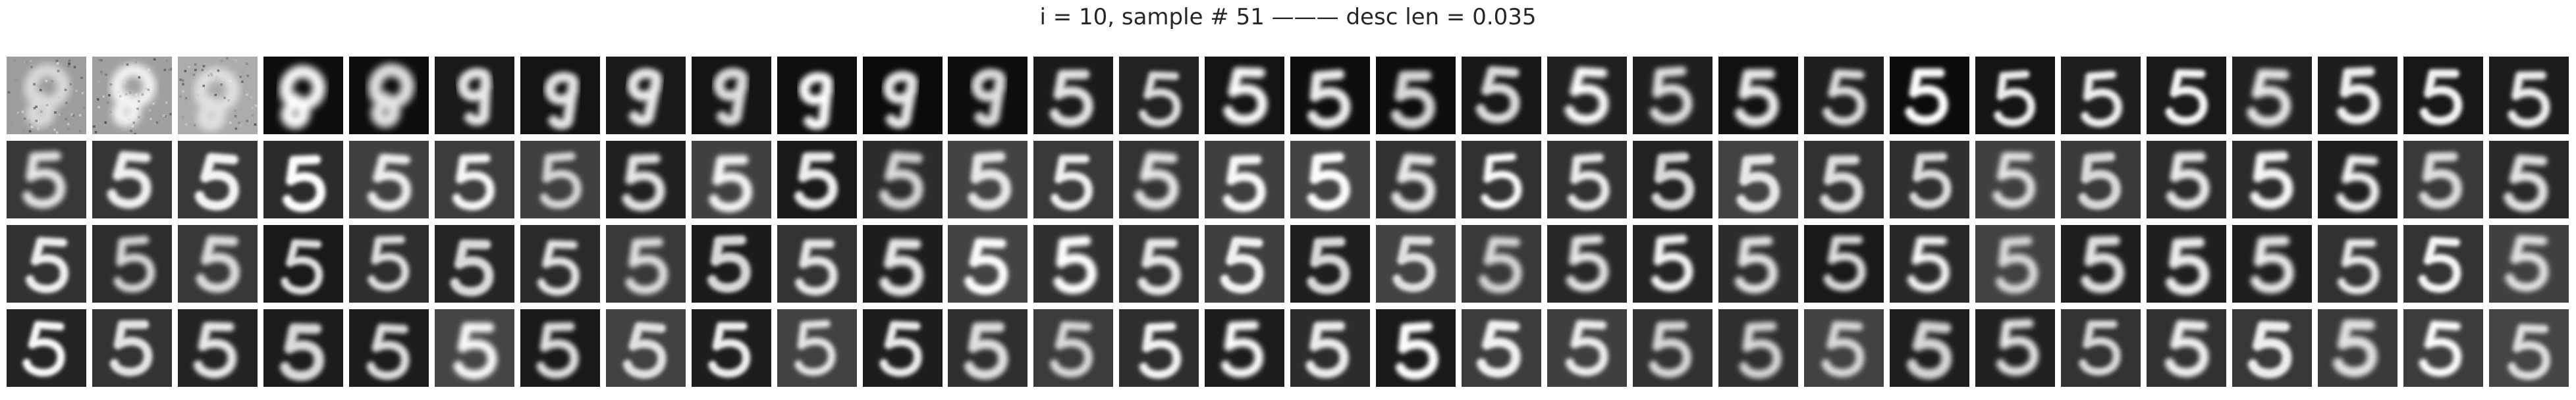  What do you see at coordinates (1416, 95) in the screenshot?
I see `sample-image-r1-c17` at bounding box center [1416, 95].